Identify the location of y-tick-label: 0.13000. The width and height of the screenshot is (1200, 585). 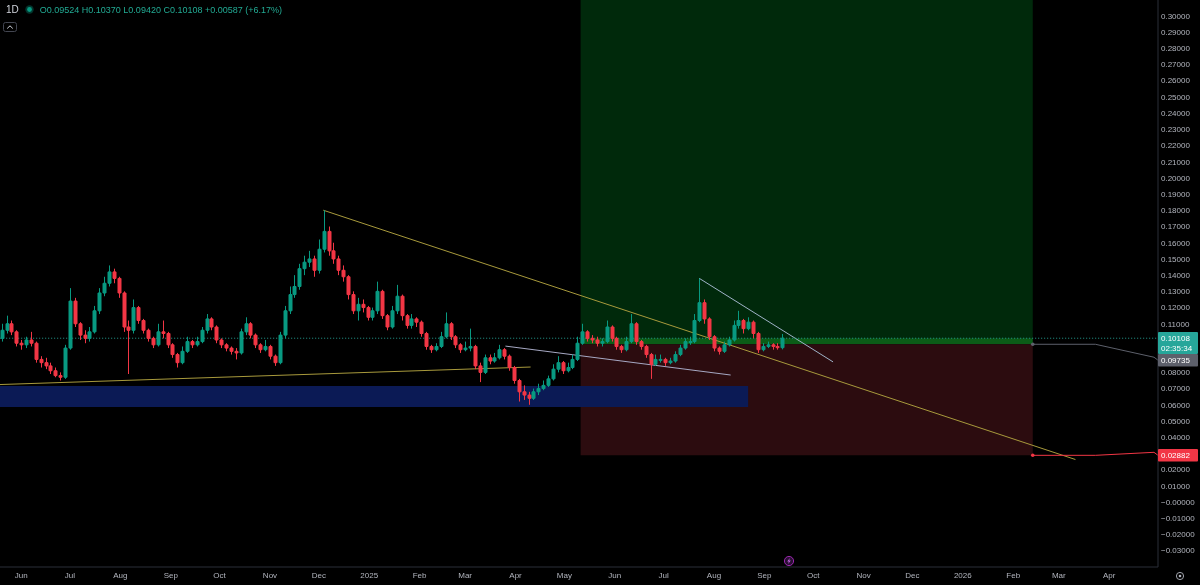
(1176, 292).